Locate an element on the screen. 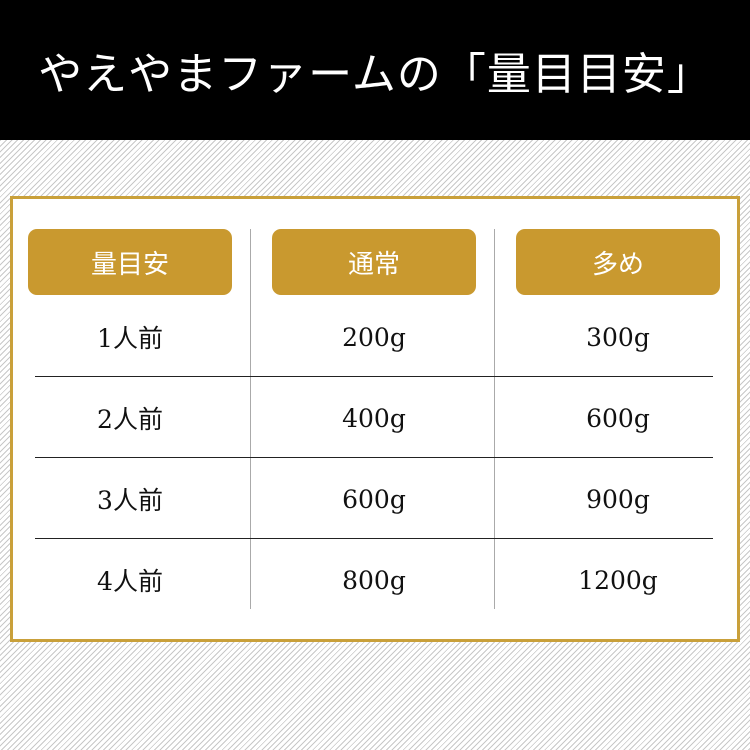 This screenshot has width=750, height=750. header-normal: 通常 is located at coordinates (374, 262).